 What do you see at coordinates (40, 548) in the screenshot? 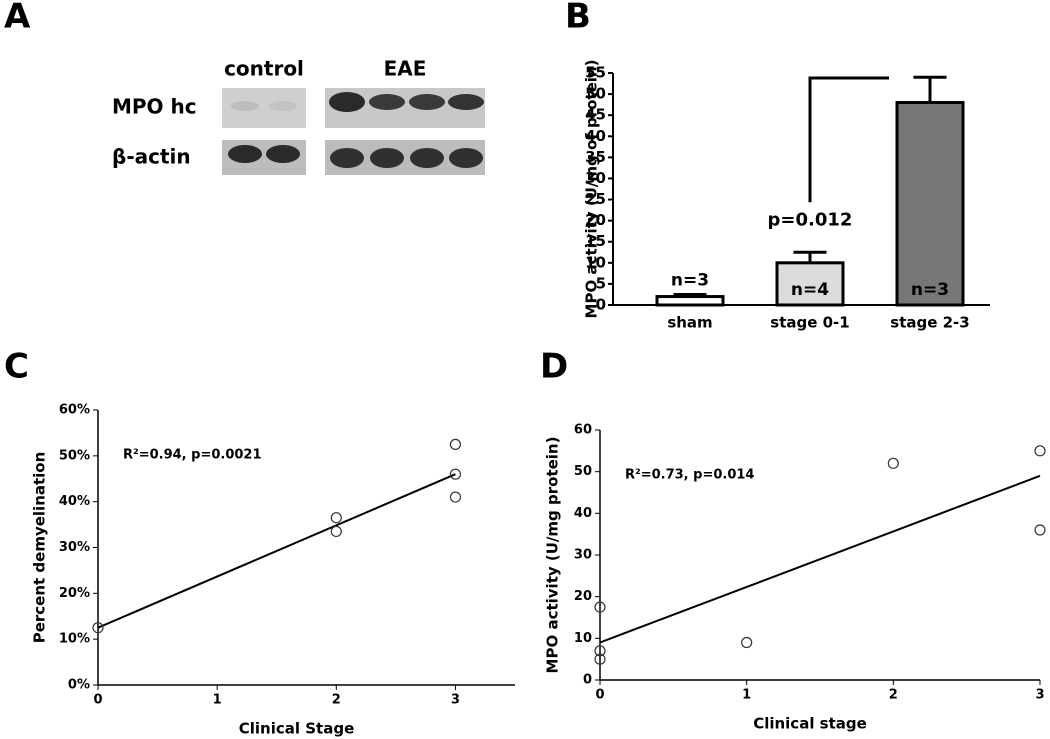
I see `y-axis-label: Percent demyelination` at bounding box center [40, 548].